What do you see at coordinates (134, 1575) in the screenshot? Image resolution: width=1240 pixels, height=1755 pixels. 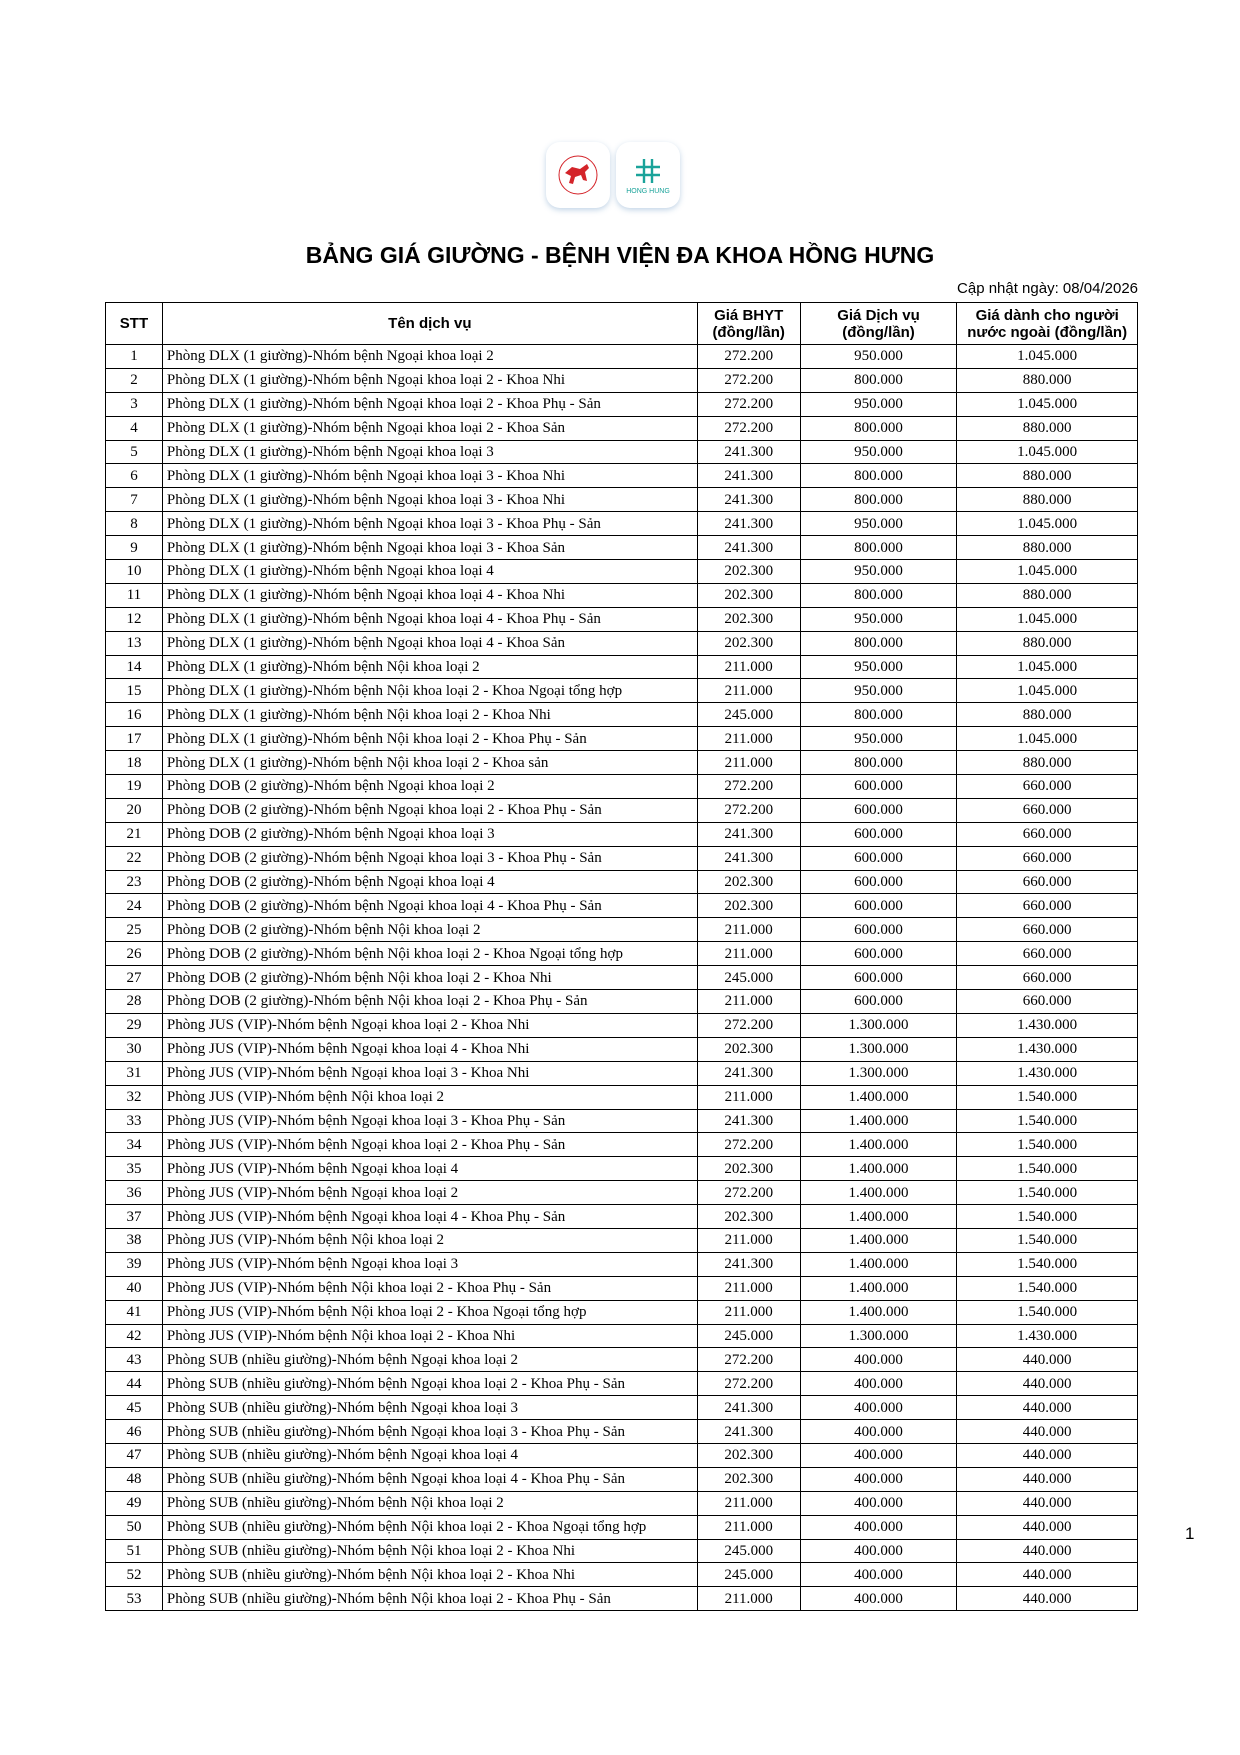 I see `cell-stt: 52` at bounding box center [134, 1575].